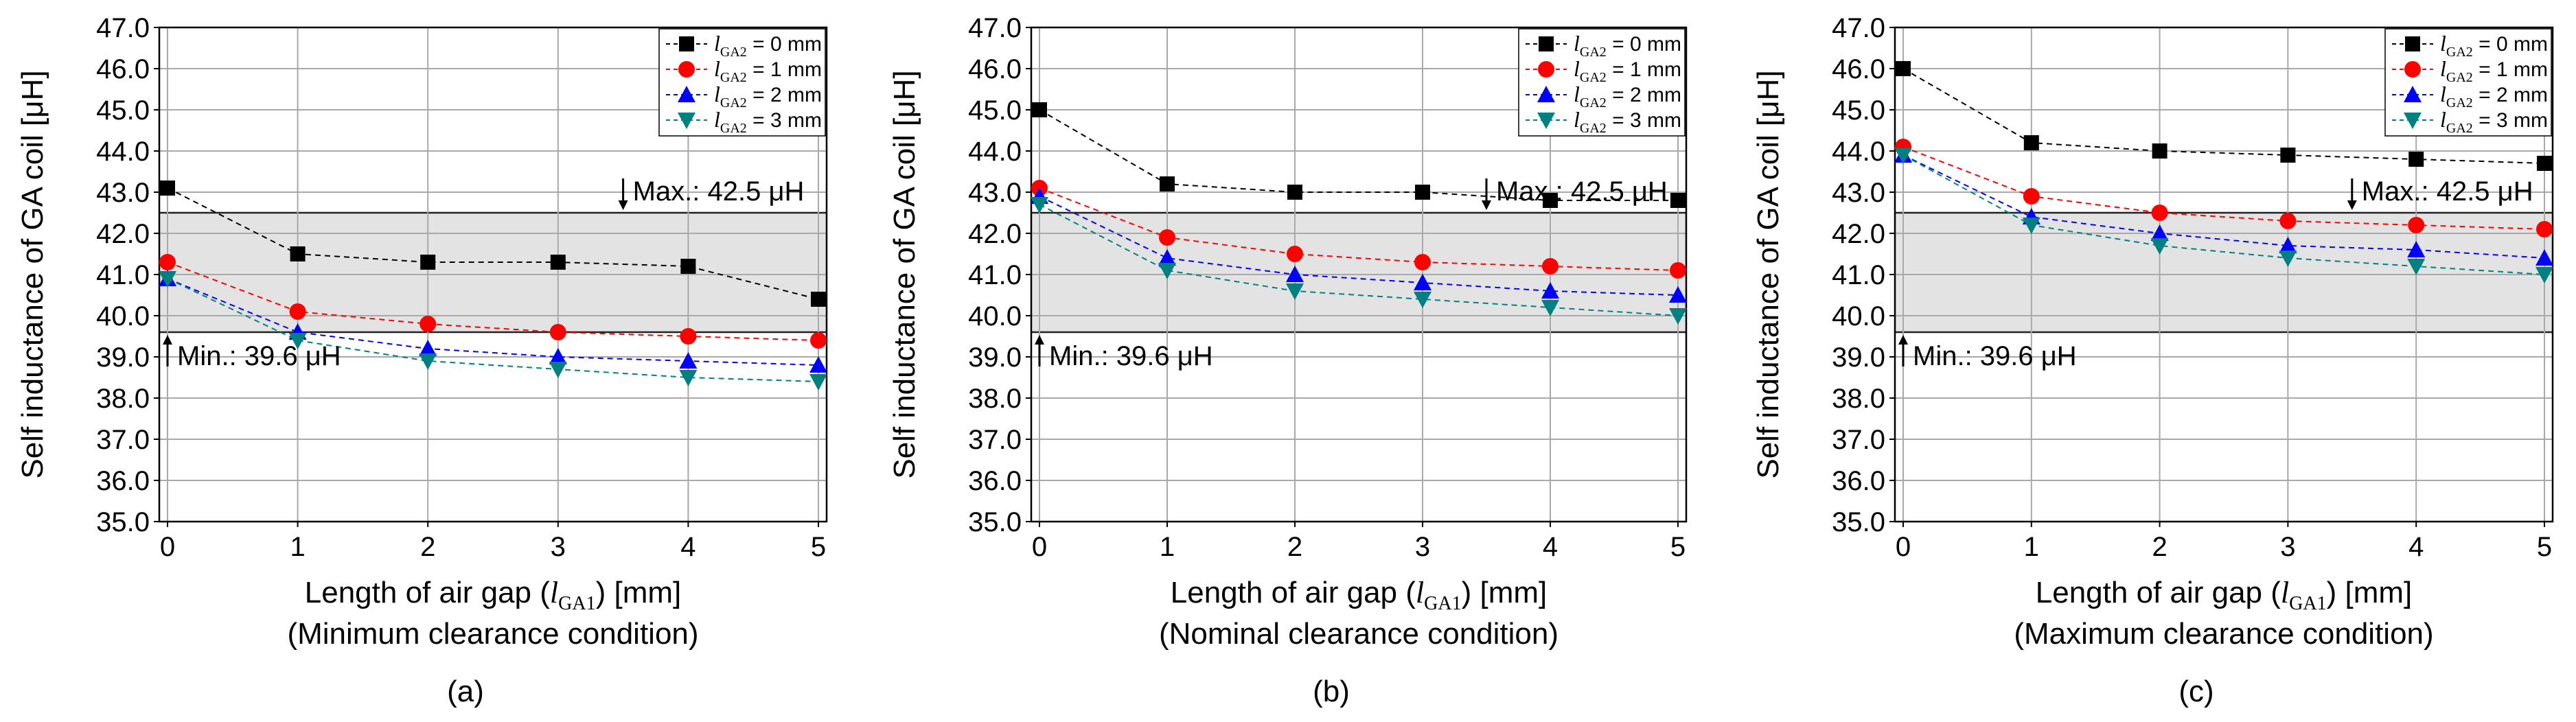 This screenshot has width=2576, height=722. What do you see at coordinates (719, 192) in the screenshot?
I see `max-annotation: Max.: 42.5 μH` at bounding box center [719, 192].